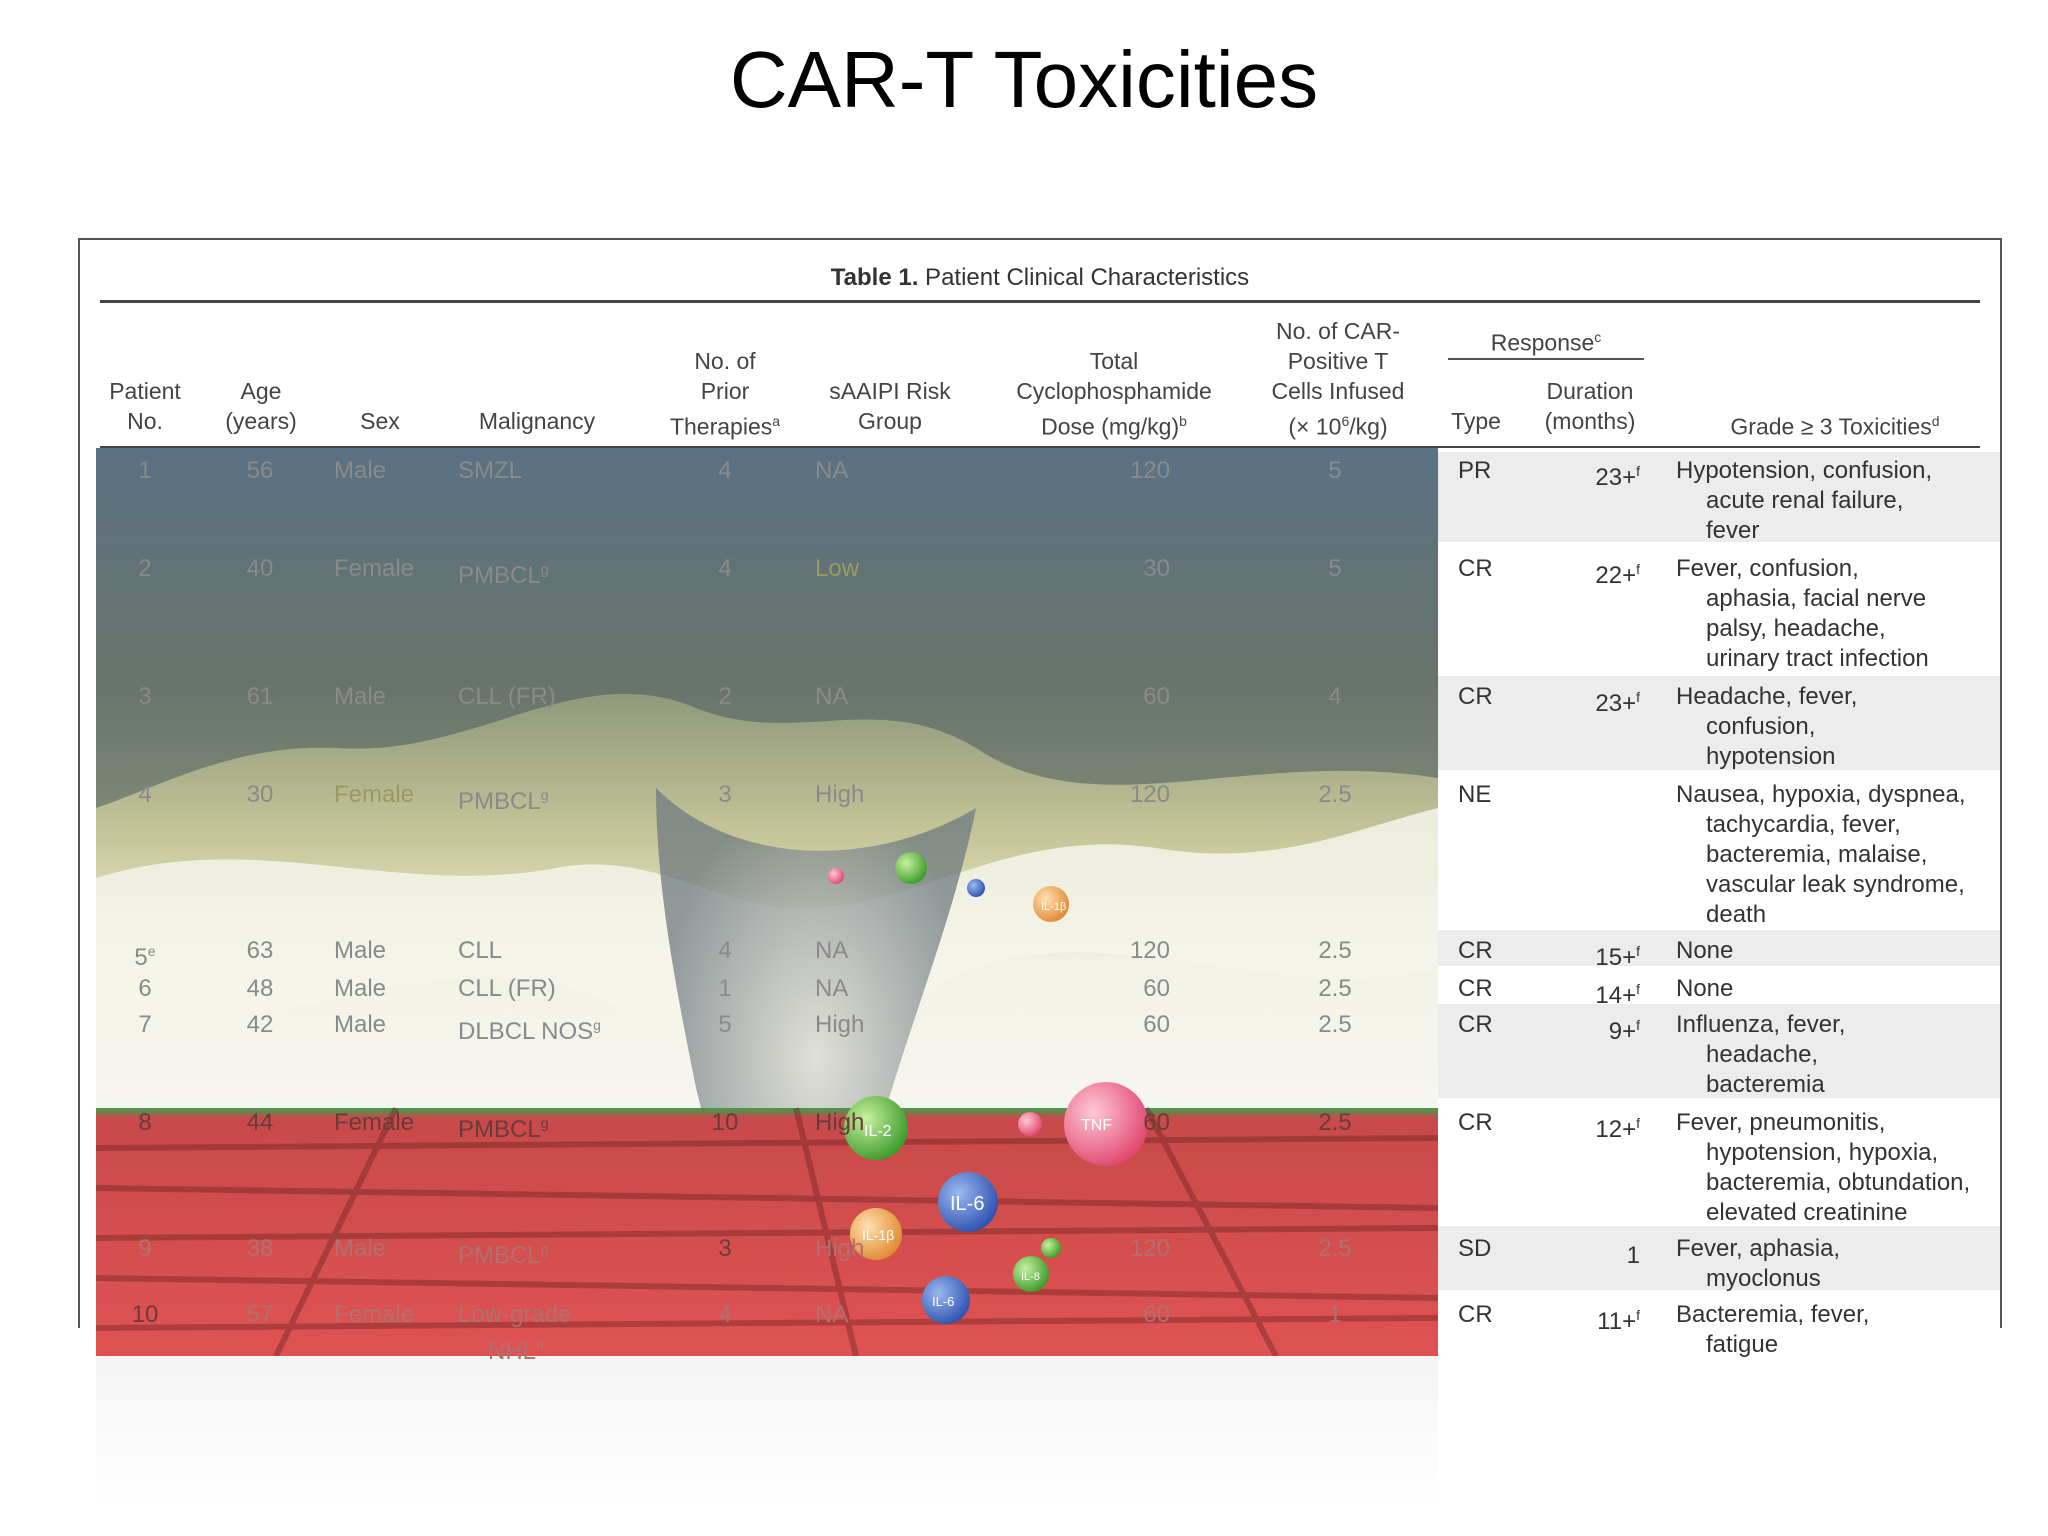  What do you see at coordinates (1475, 470) in the screenshot?
I see `cell-type: PR` at bounding box center [1475, 470].